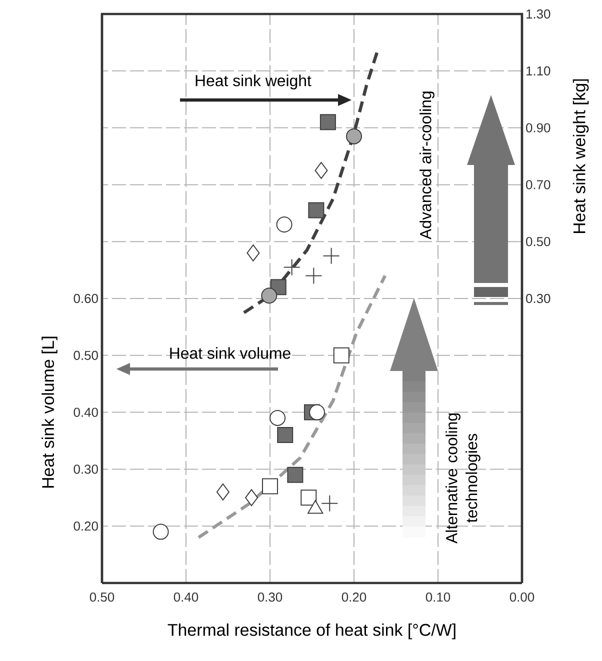  Describe the element at coordinates (86, 299) in the screenshot. I see `y-tick-label: 0.60` at that location.